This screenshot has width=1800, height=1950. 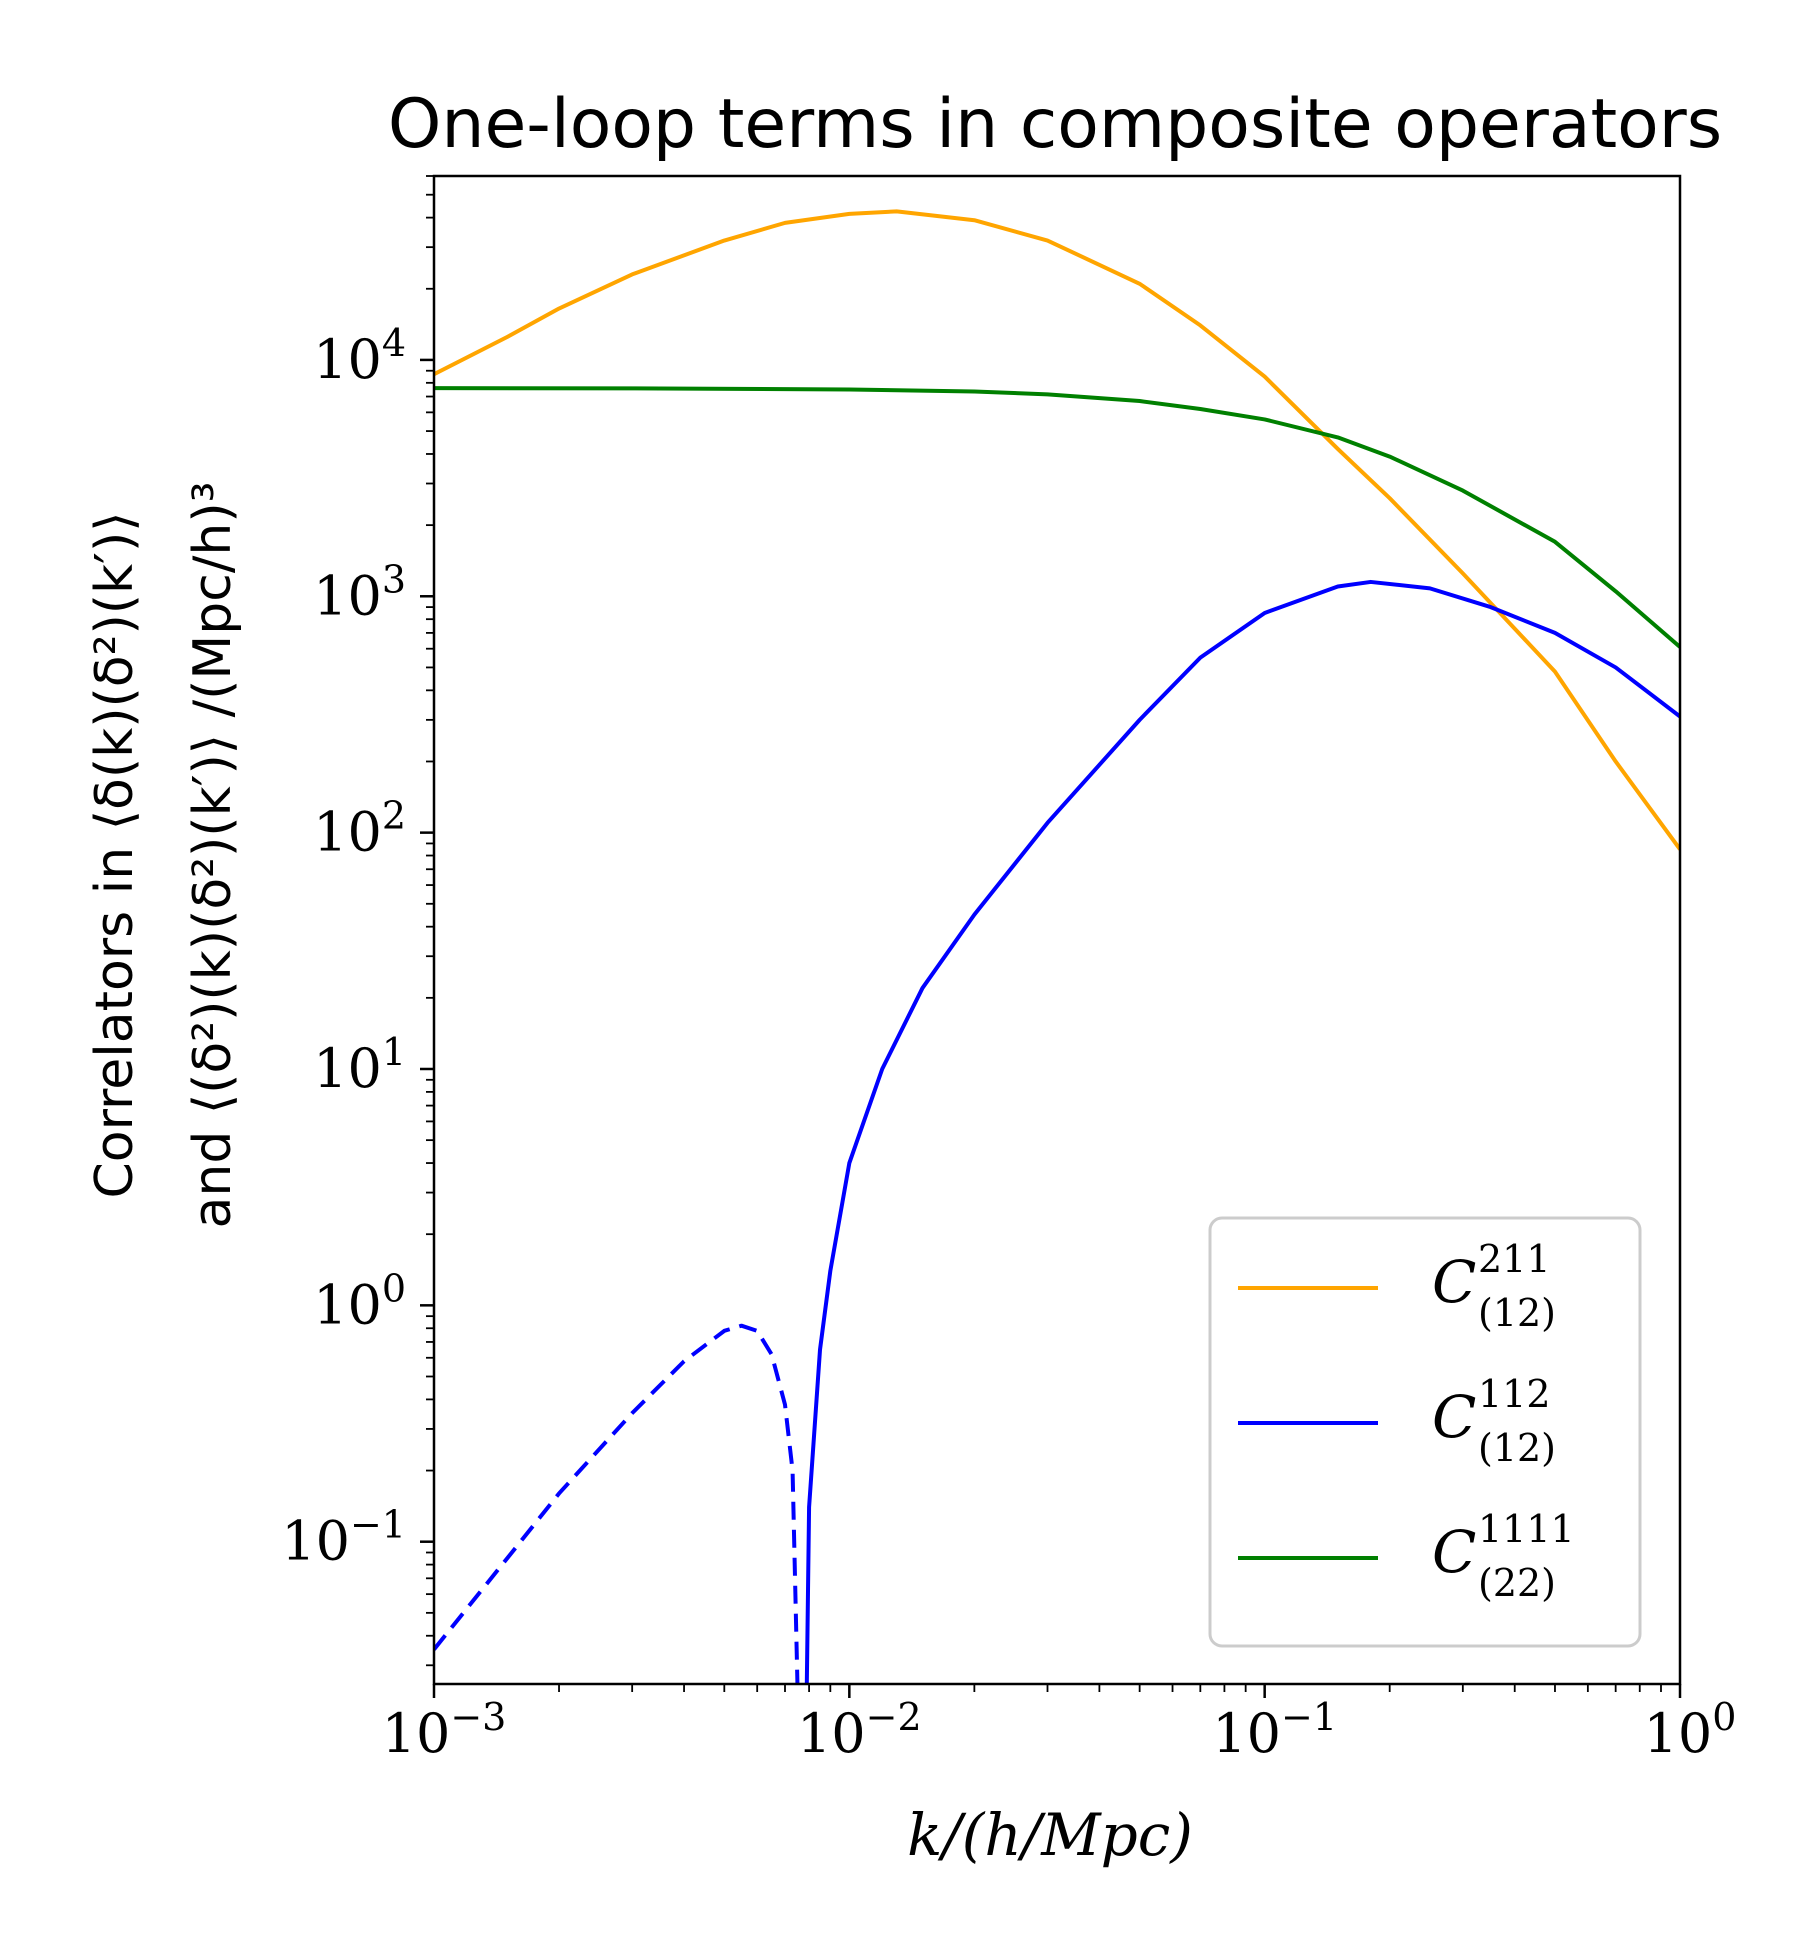 What do you see at coordinates (444, 1730) in the screenshot?
I see `x-tick-label: 10⁻³` at bounding box center [444, 1730].